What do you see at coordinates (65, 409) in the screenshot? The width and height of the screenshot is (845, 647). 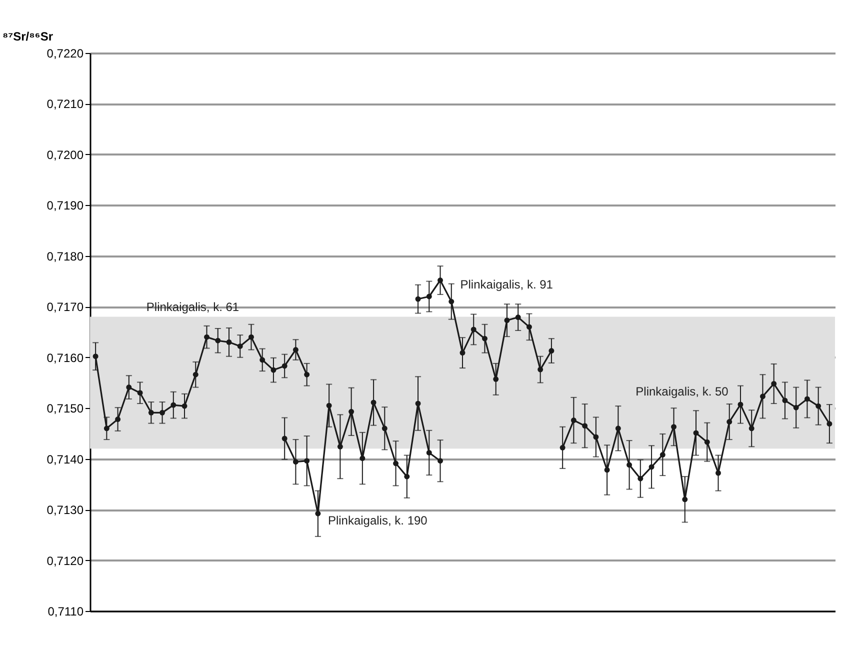 I see `y-tick-label: 0,7150` at bounding box center [65, 409].